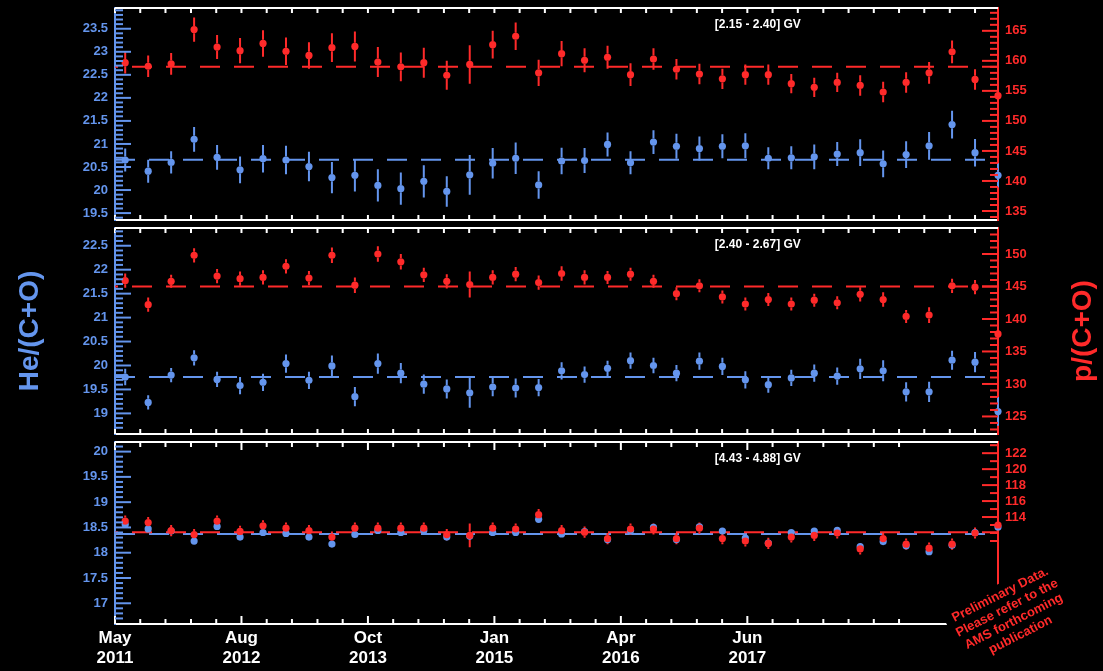 This screenshot has width=1103, height=671. Describe the element at coordinates (1016, 452) in the screenshot. I see `y2-tick-label: 122` at that location.